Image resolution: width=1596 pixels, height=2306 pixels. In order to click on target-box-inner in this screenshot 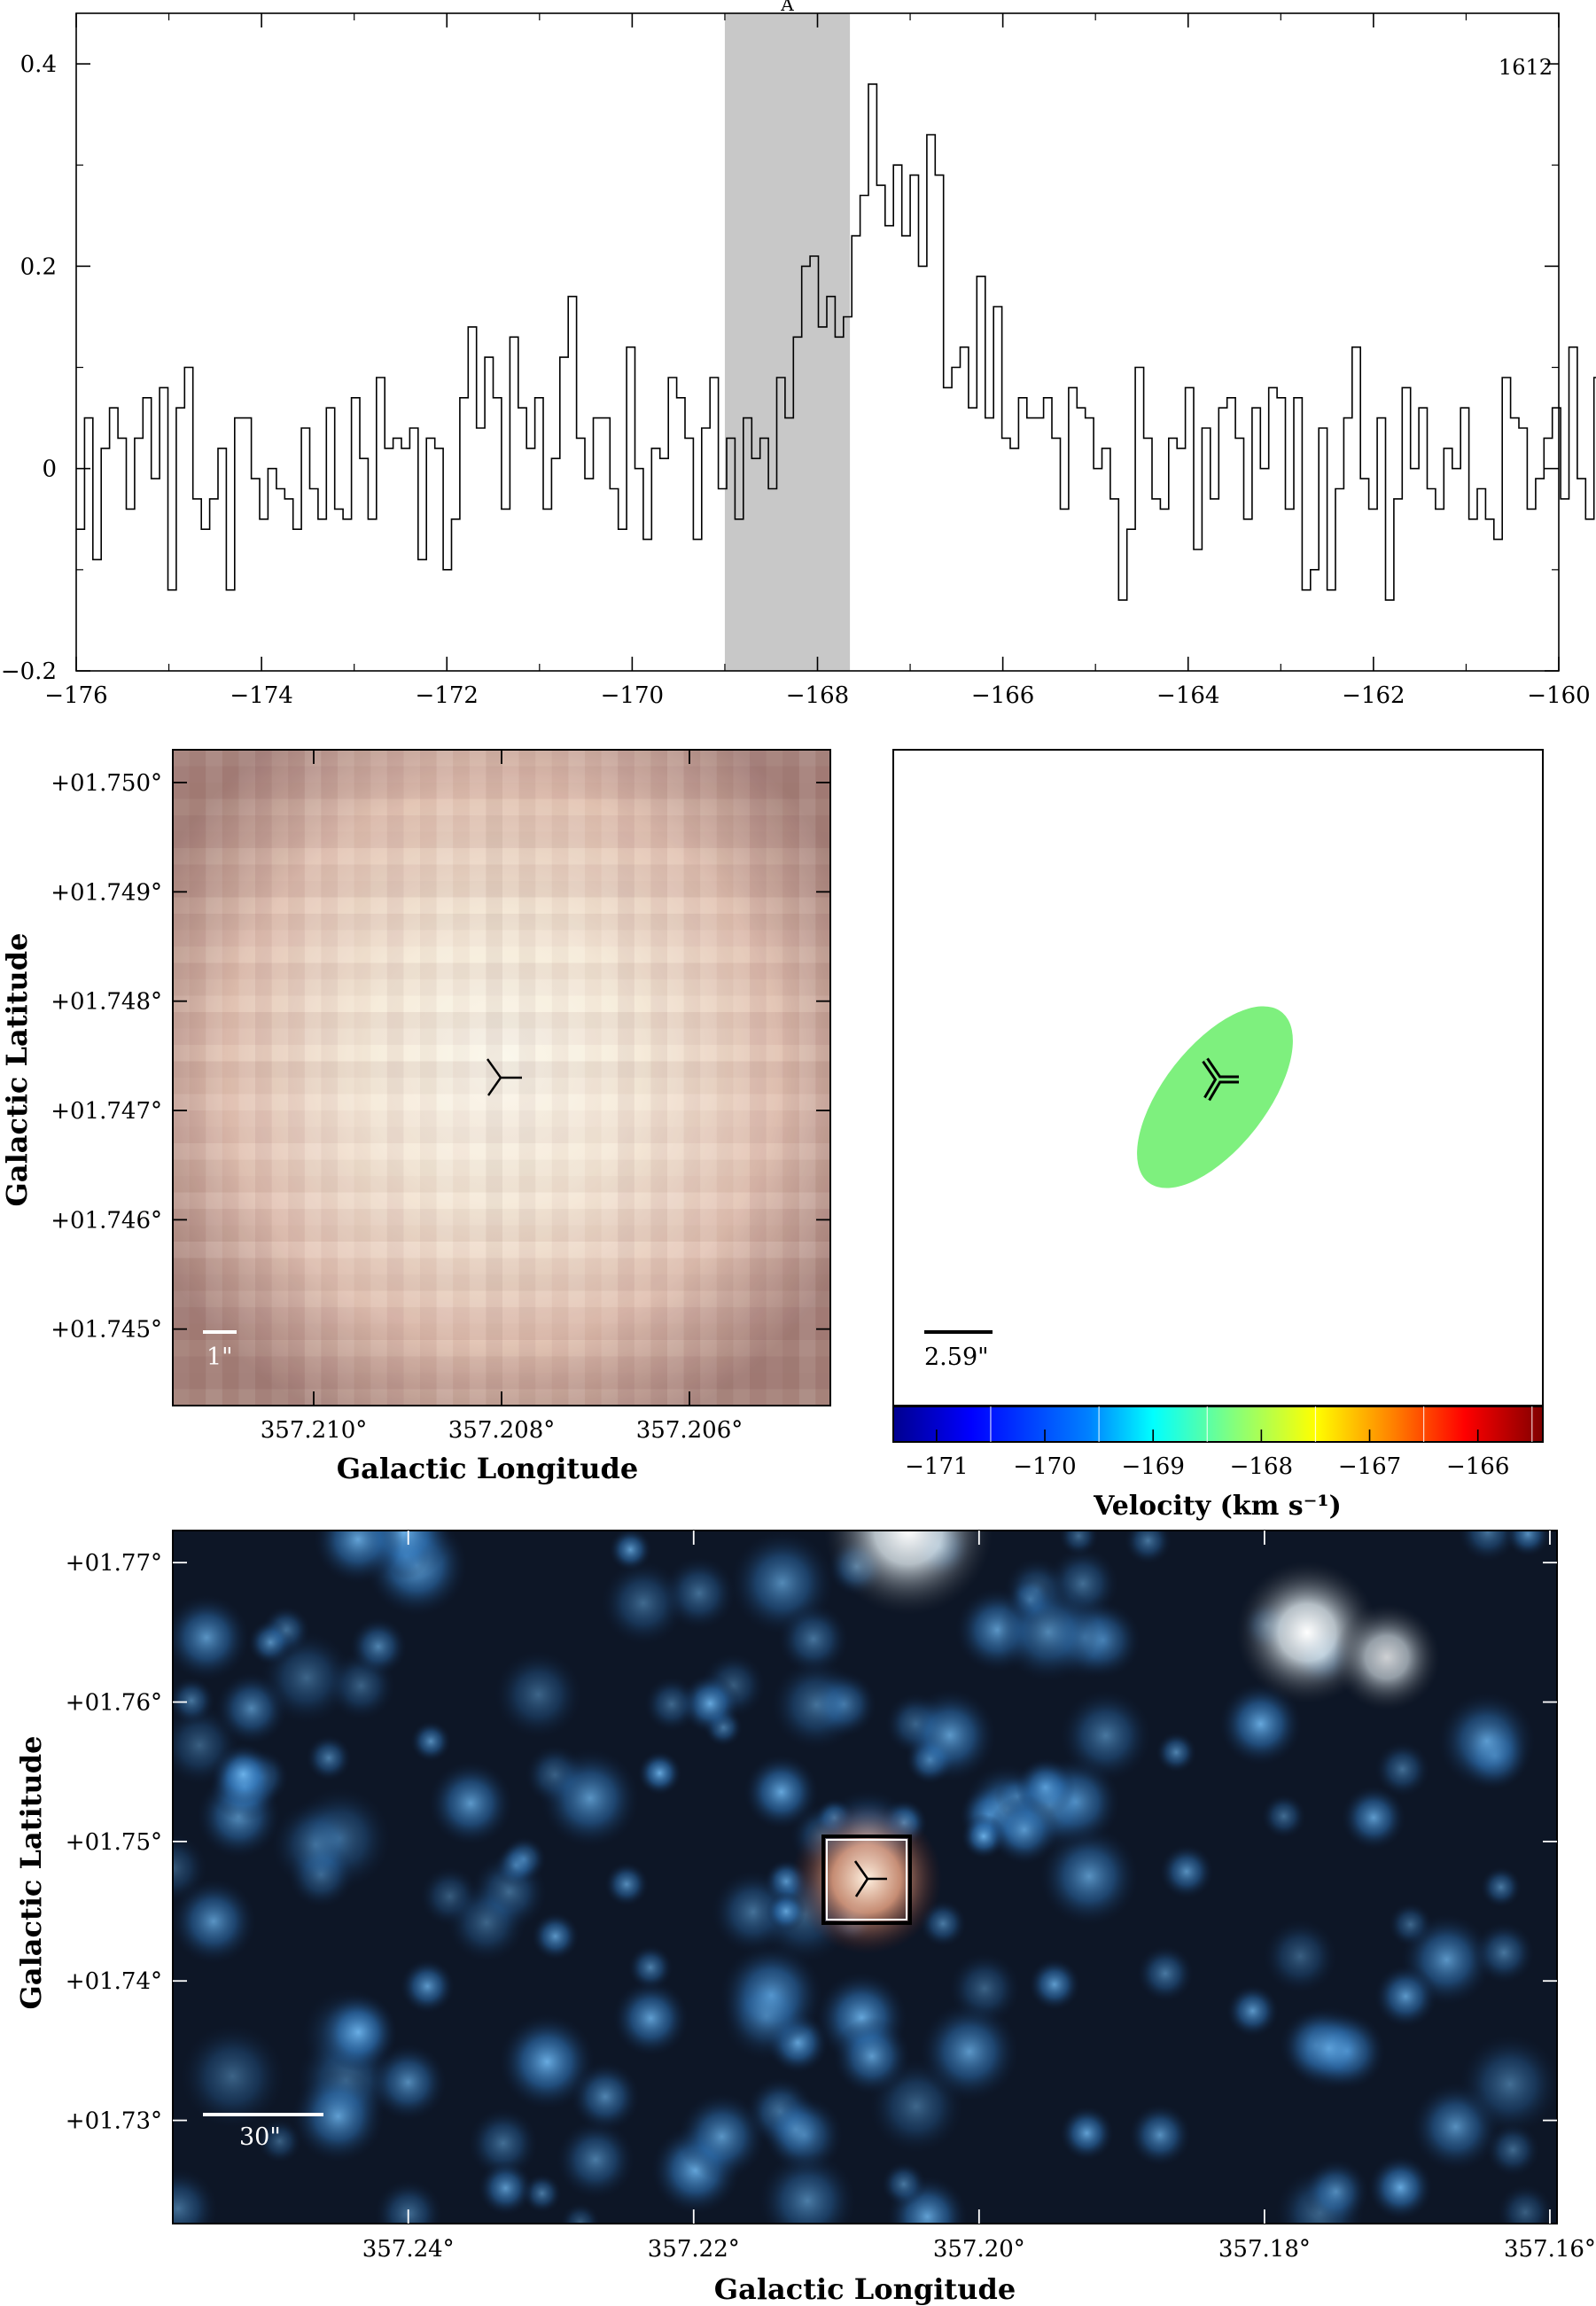, I will do `click(866, 1879)`.